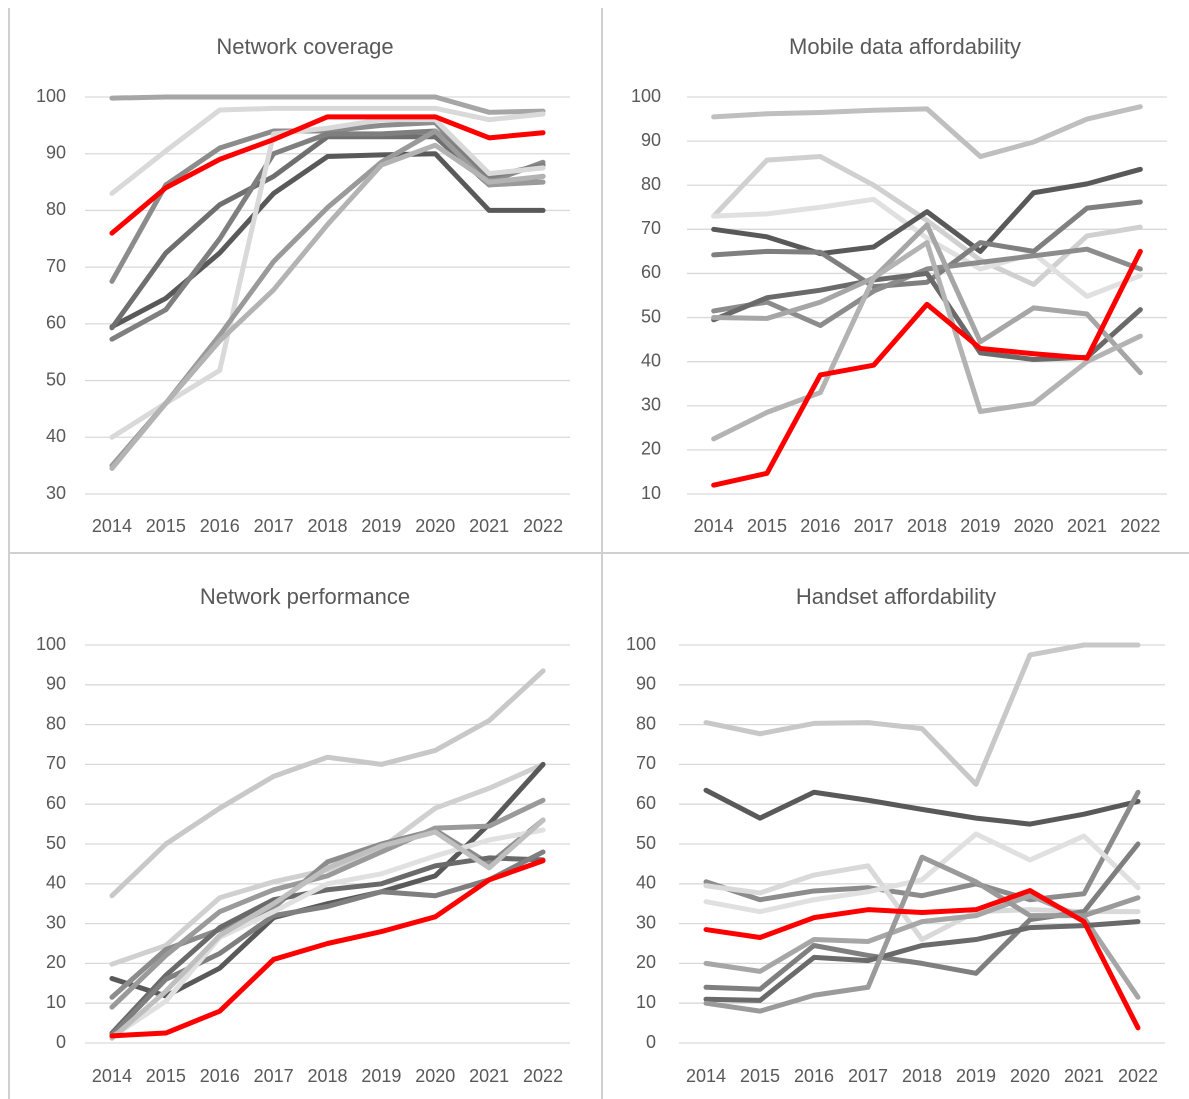 The height and width of the screenshot is (1099, 1189). What do you see at coordinates (304, 46) in the screenshot?
I see `chart-title: Network coverage` at bounding box center [304, 46].